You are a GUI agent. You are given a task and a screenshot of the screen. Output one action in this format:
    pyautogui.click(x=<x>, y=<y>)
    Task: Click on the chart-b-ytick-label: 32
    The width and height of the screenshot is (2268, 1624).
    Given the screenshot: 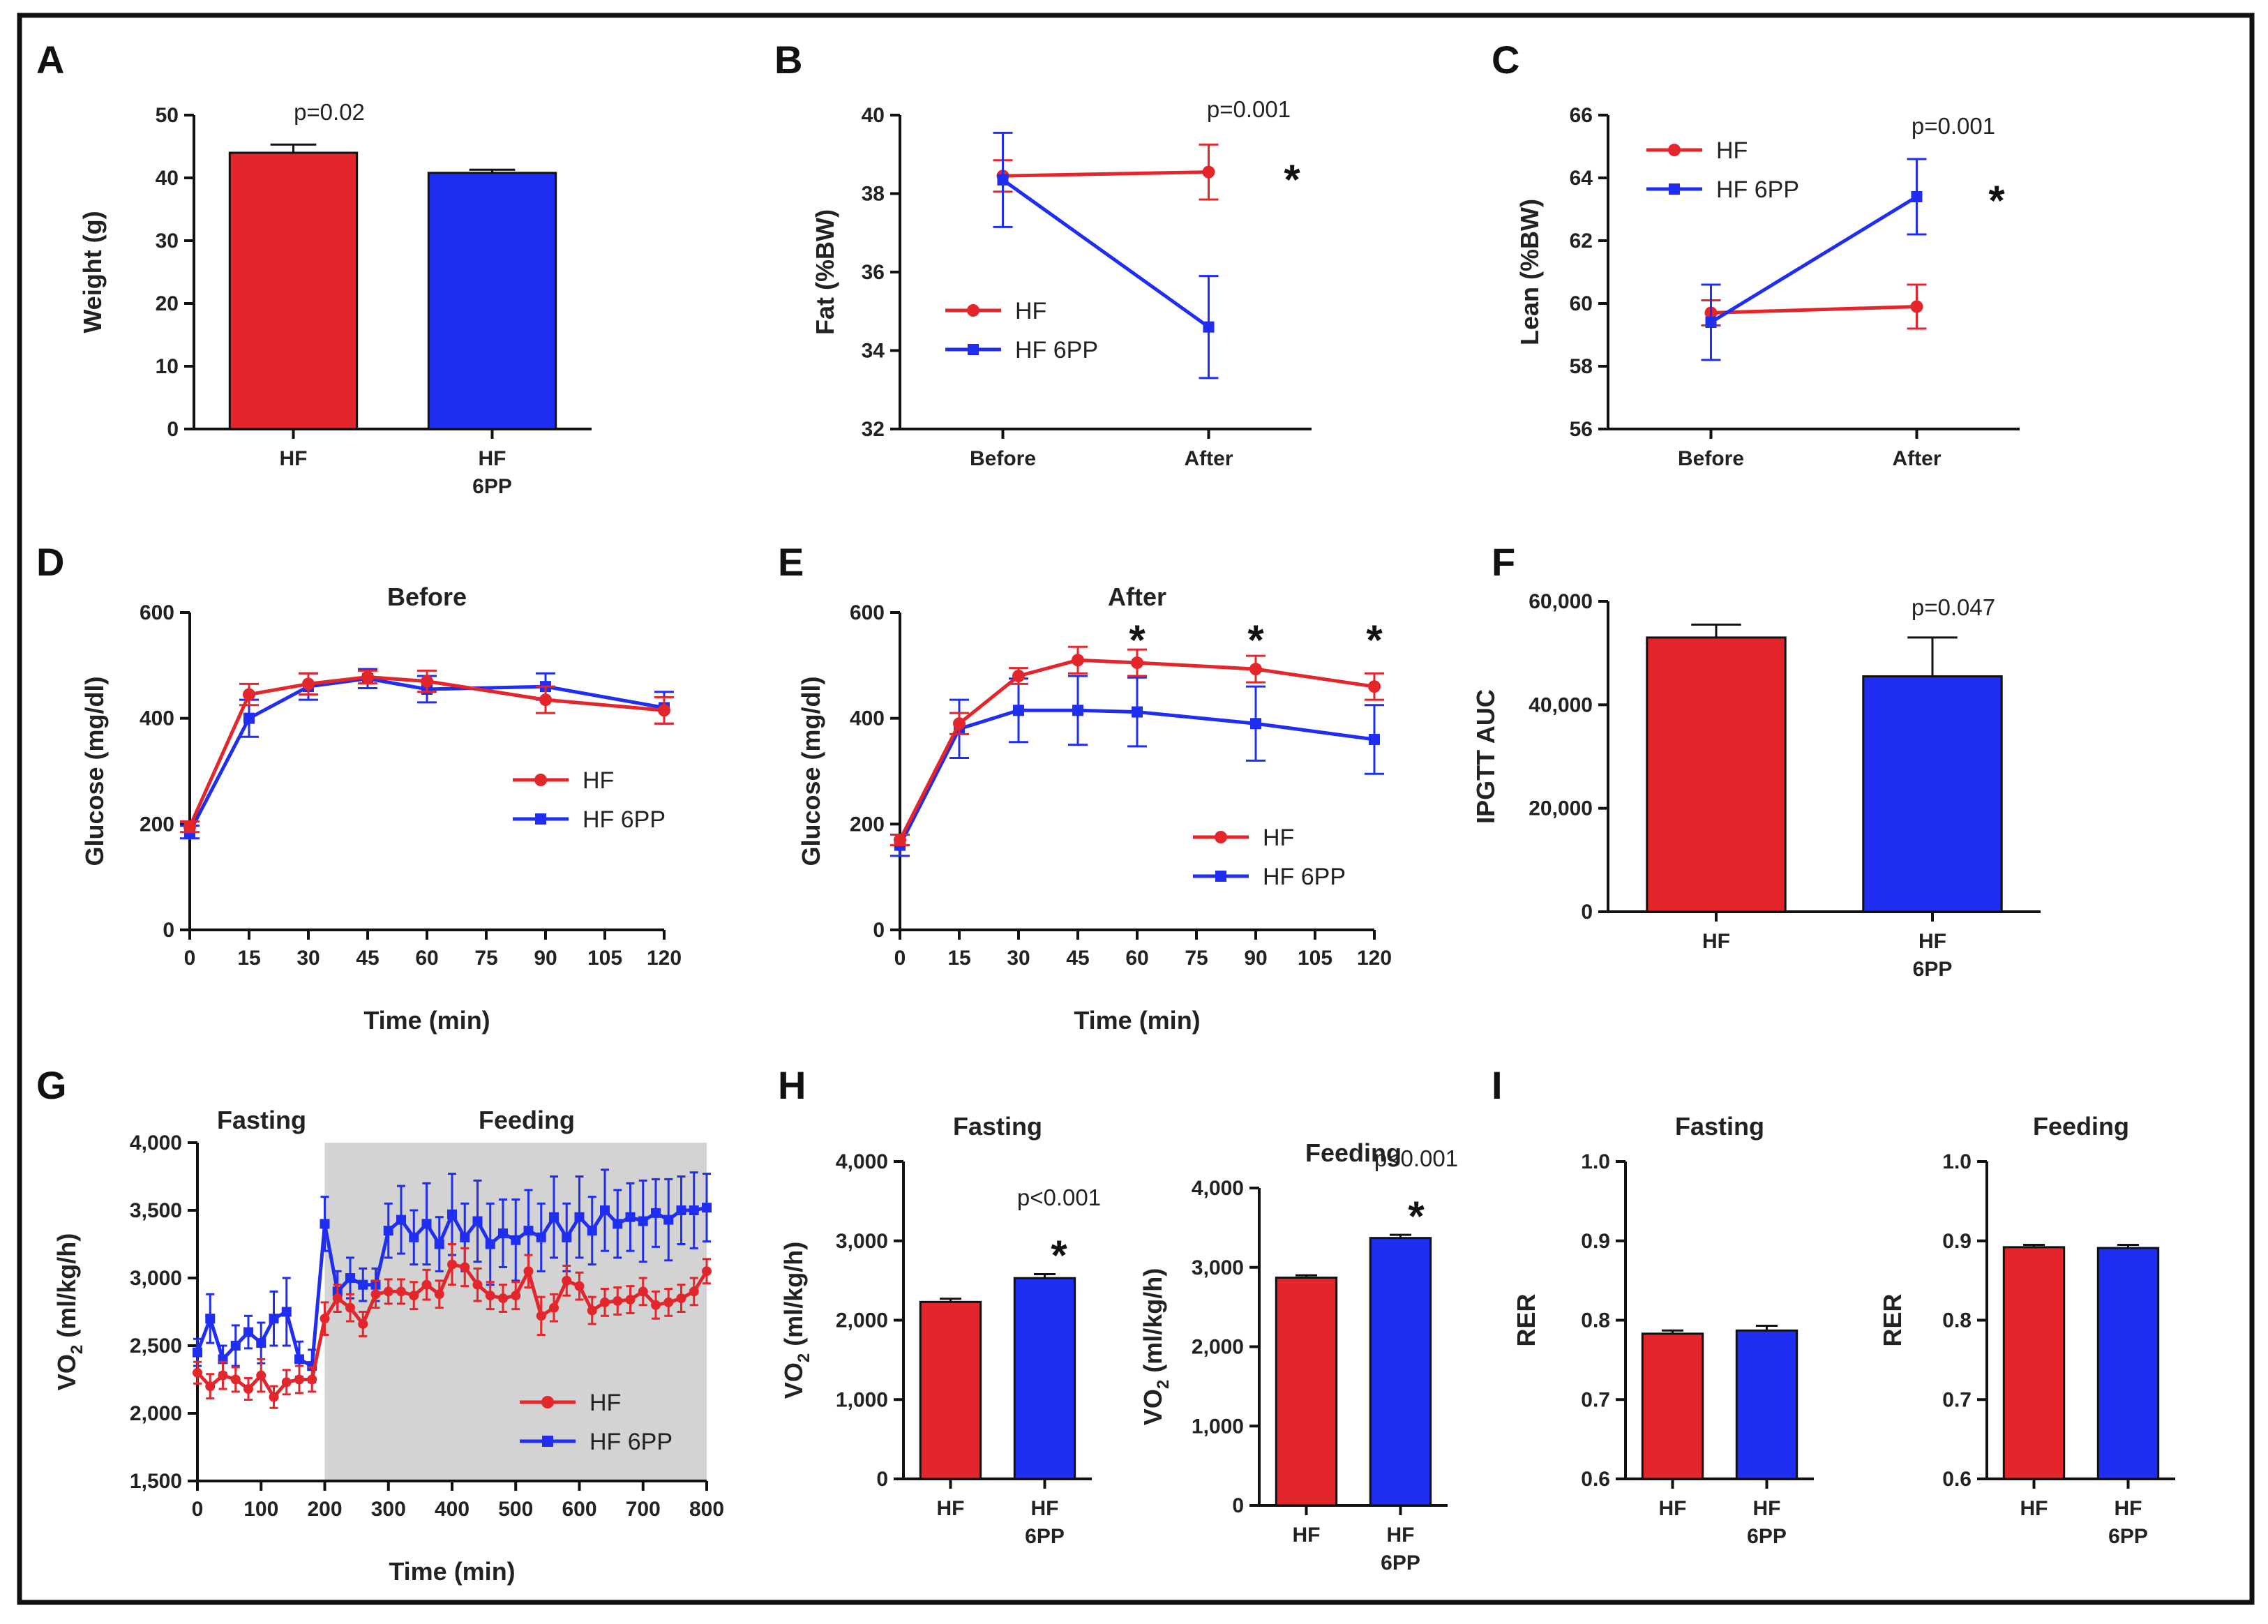 What is the action you would take?
    pyautogui.click(x=873, y=429)
    